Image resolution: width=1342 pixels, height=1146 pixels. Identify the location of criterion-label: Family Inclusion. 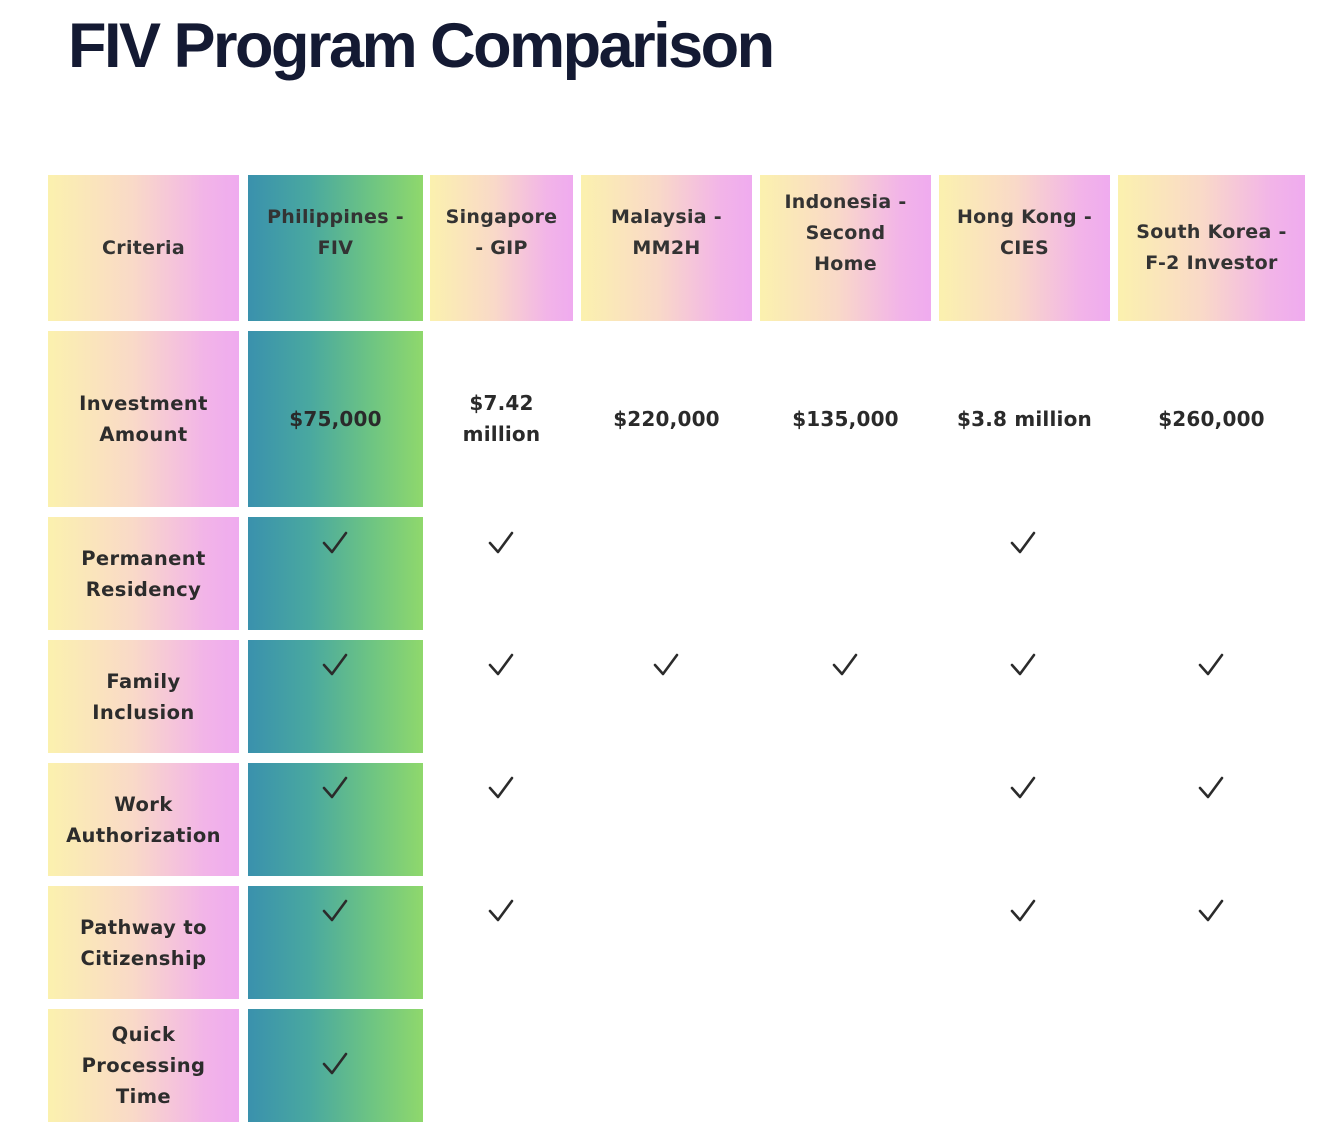
(143, 696).